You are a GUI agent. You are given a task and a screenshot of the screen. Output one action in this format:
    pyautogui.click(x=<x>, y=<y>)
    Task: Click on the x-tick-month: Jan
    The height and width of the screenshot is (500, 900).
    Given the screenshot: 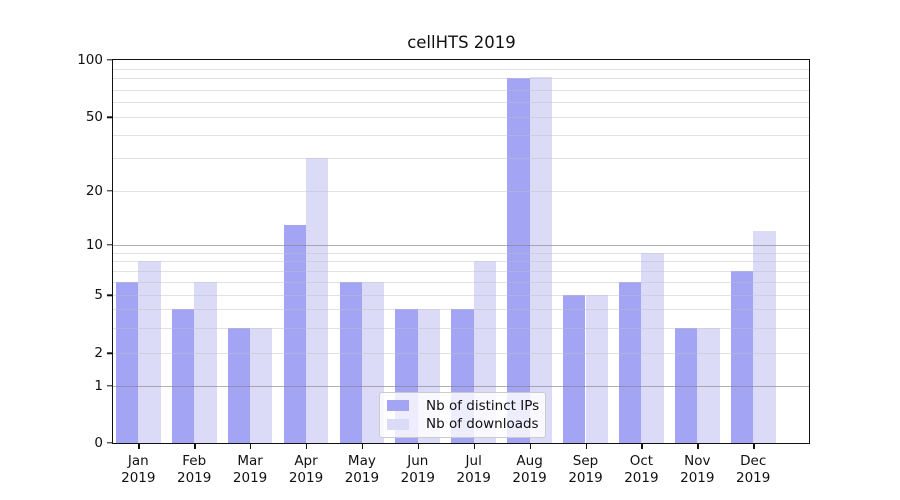 What is the action you would take?
    pyautogui.click(x=138, y=461)
    